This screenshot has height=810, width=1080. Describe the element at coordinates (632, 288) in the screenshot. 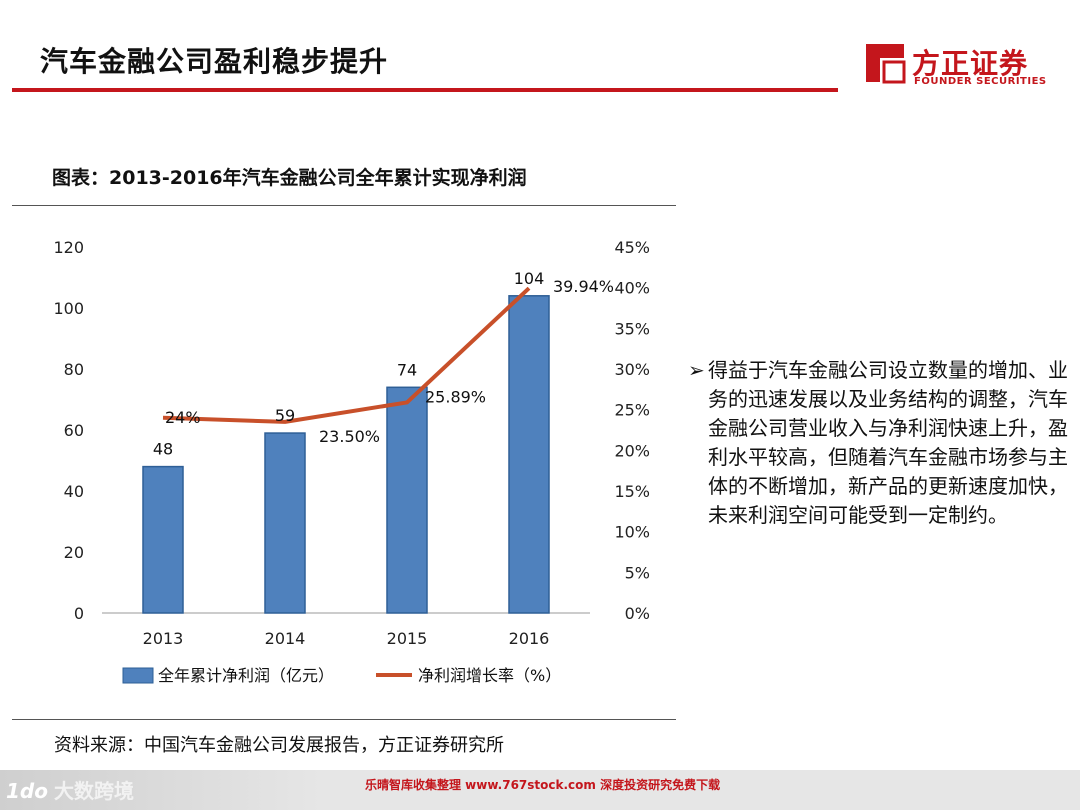

I see `y-right-tick-label: 40%` at that location.